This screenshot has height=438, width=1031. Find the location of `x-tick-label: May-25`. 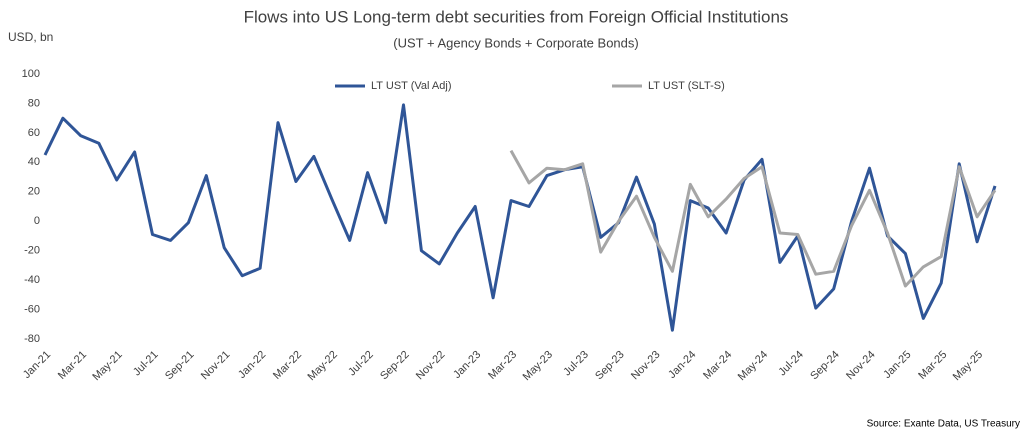

x-tick-label: May-25 is located at coordinates (968, 366).